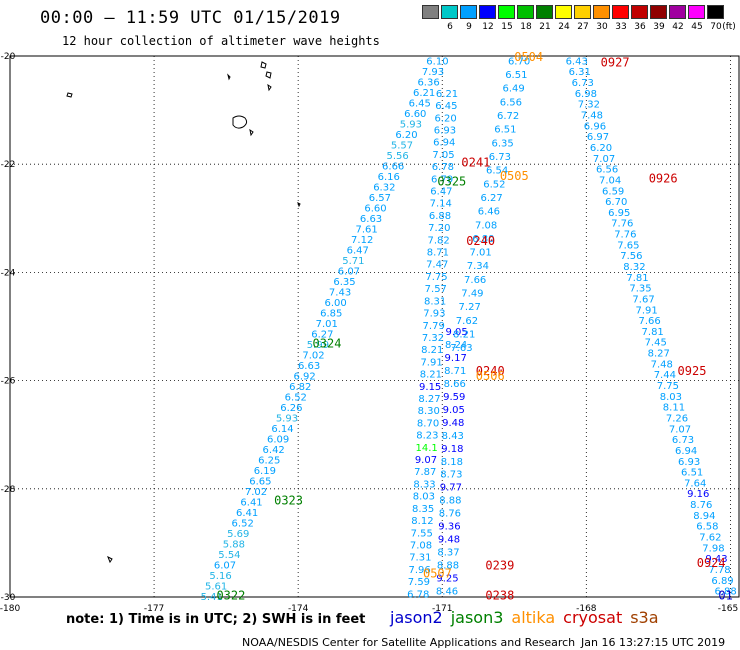 This screenshot has height=650, width=740. What do you see at coordinates (366, 229) in the screenshot?
I see `wave-height-value: 7.61` at bounding box center [366, 229].